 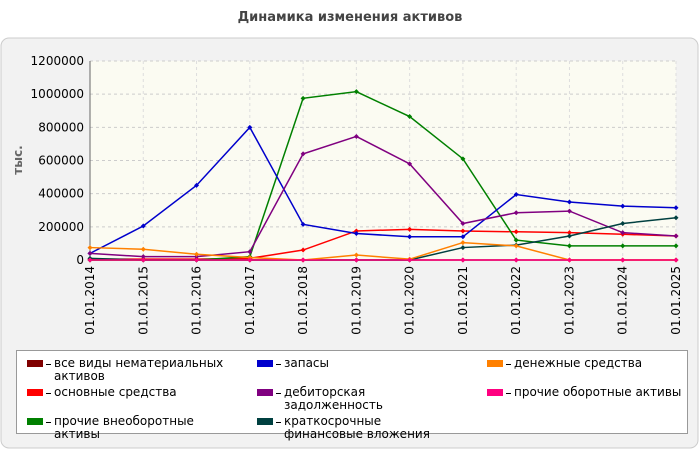 What do you see at coordinates (383, 244) in the screenshot?
I see `series-line` at bounding box center [383, 244].